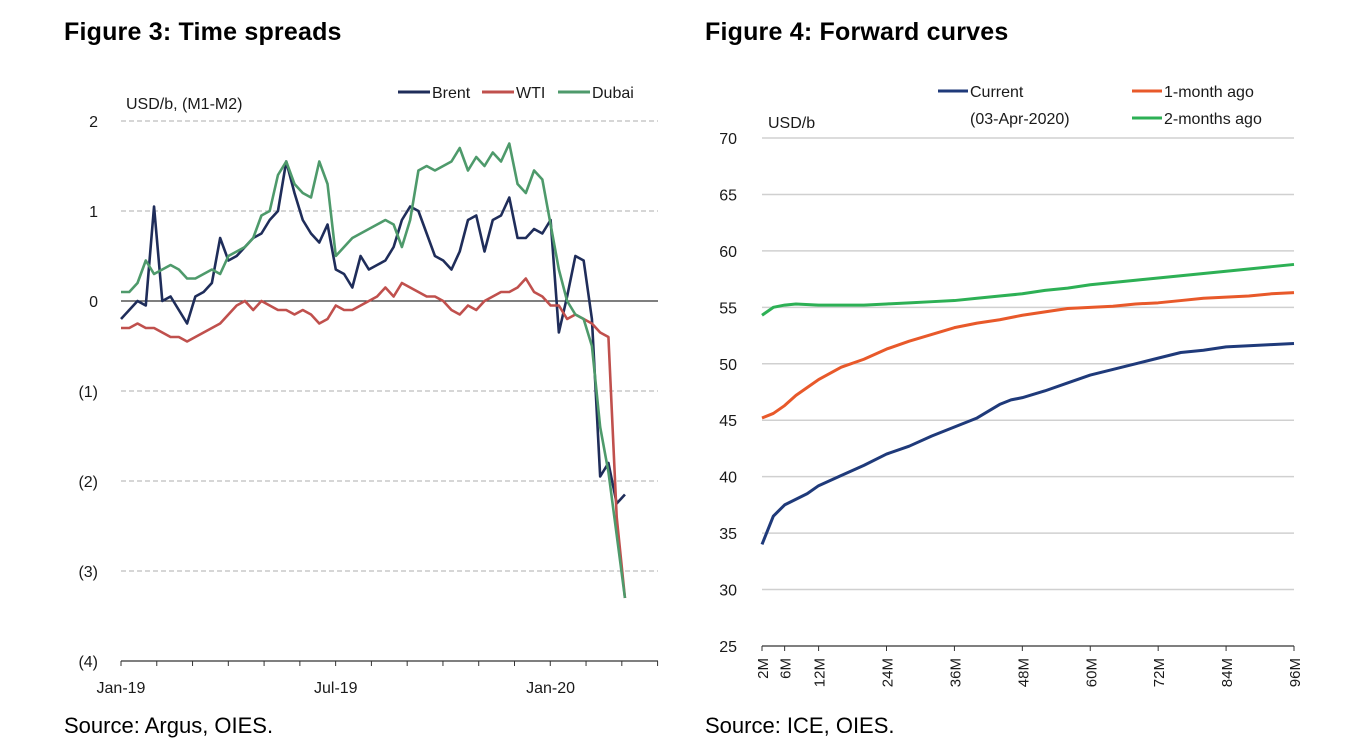  Describe the element at coordinates (728, 195) in the screenshot. I see `y-tick-label: 65` at that location.